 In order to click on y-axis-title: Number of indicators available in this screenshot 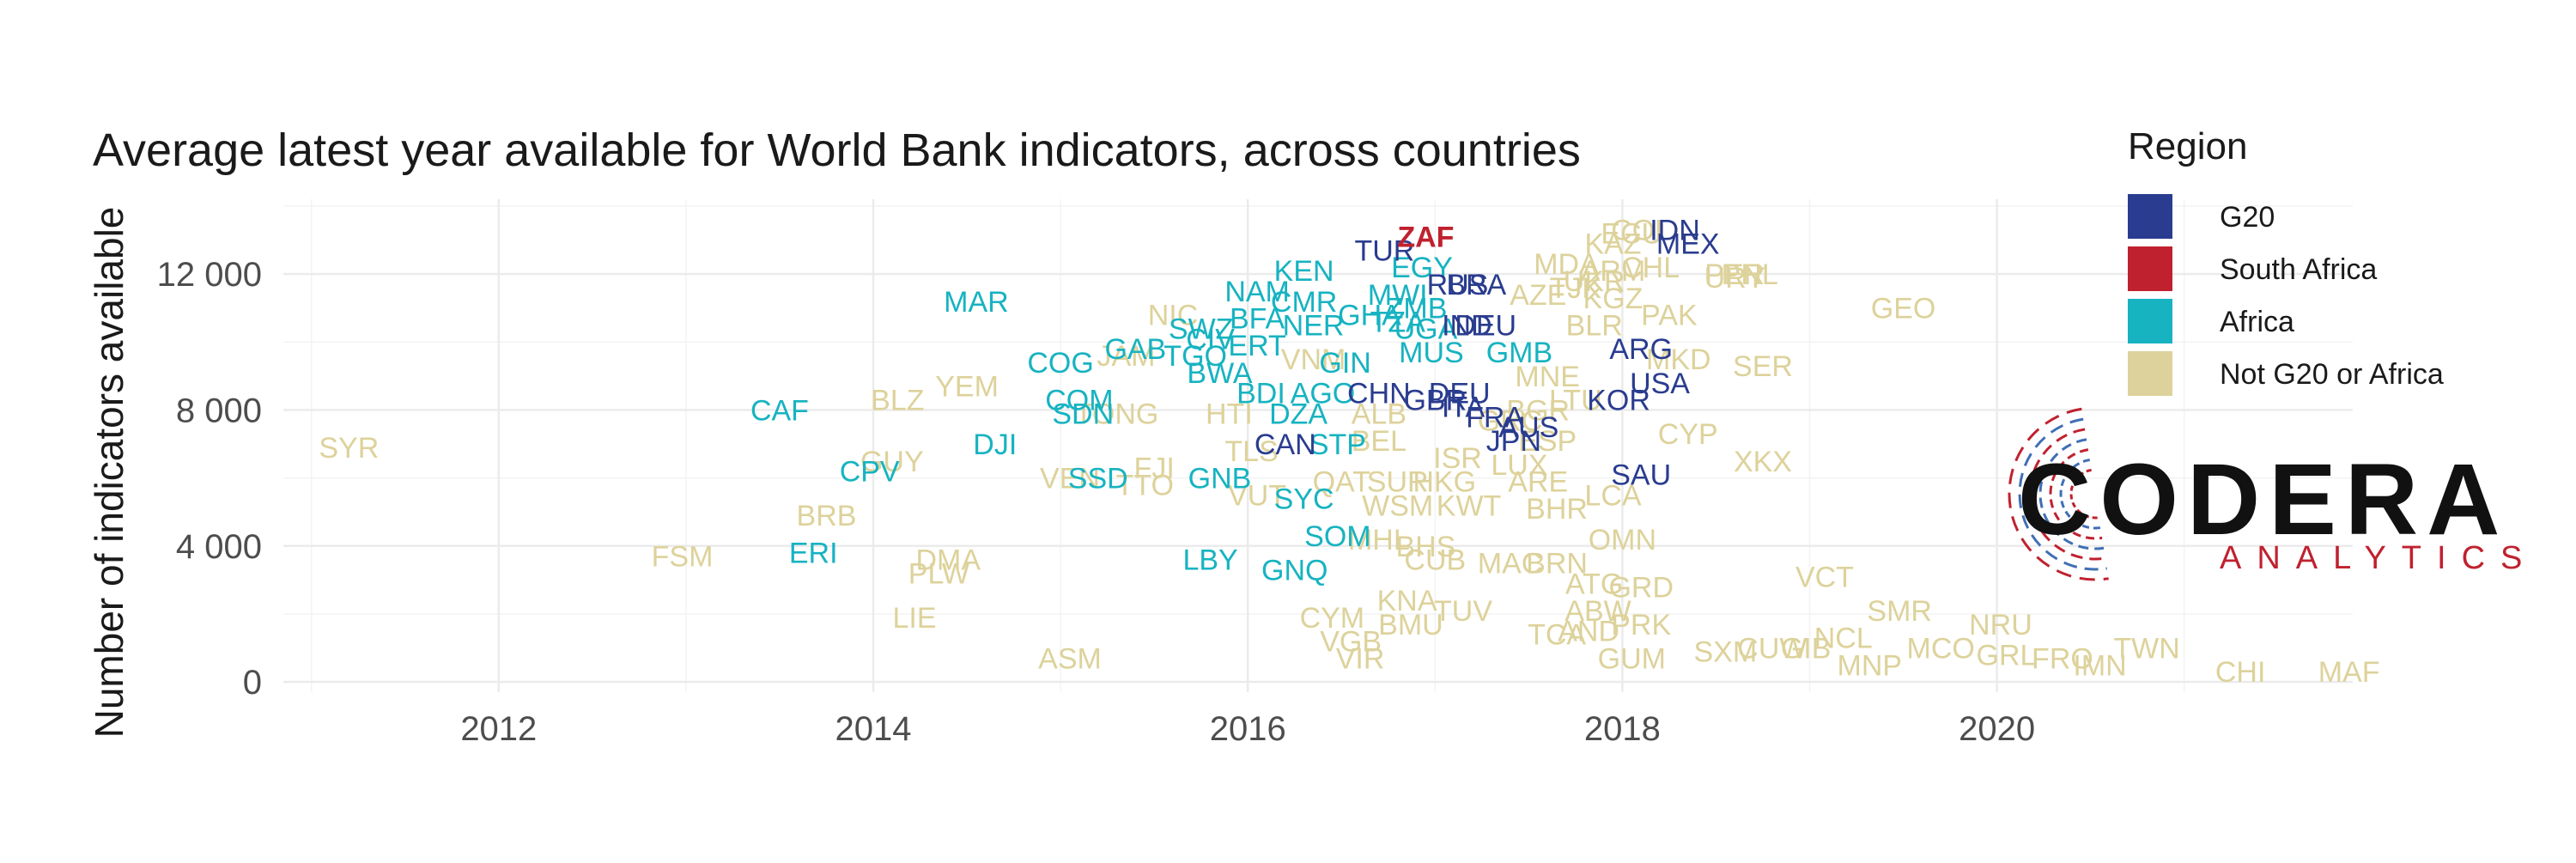, I will do `click(109, 472)`.